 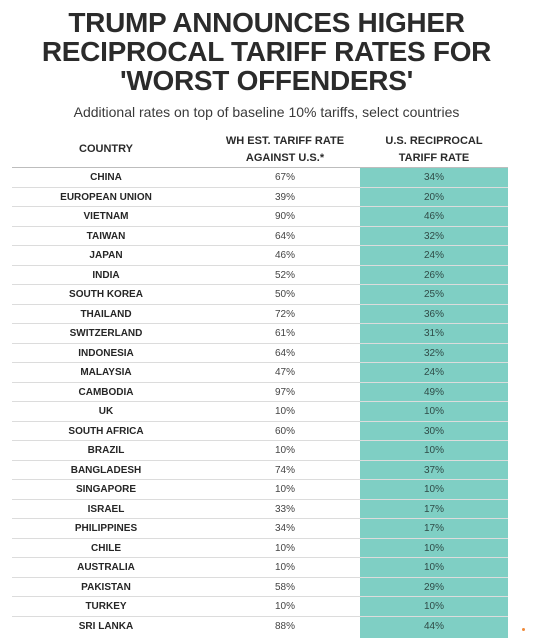 What do you see at coordinates (106, 392) in the screenshot?
I see `country-cell: CAMBODIA` at bounding box center [106, 392].